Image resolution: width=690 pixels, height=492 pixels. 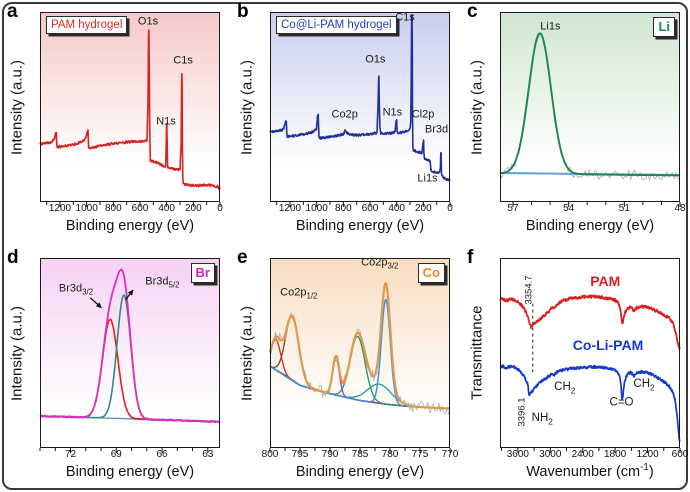 I want to click on series-edge-peak, so click(x=360, y=374).